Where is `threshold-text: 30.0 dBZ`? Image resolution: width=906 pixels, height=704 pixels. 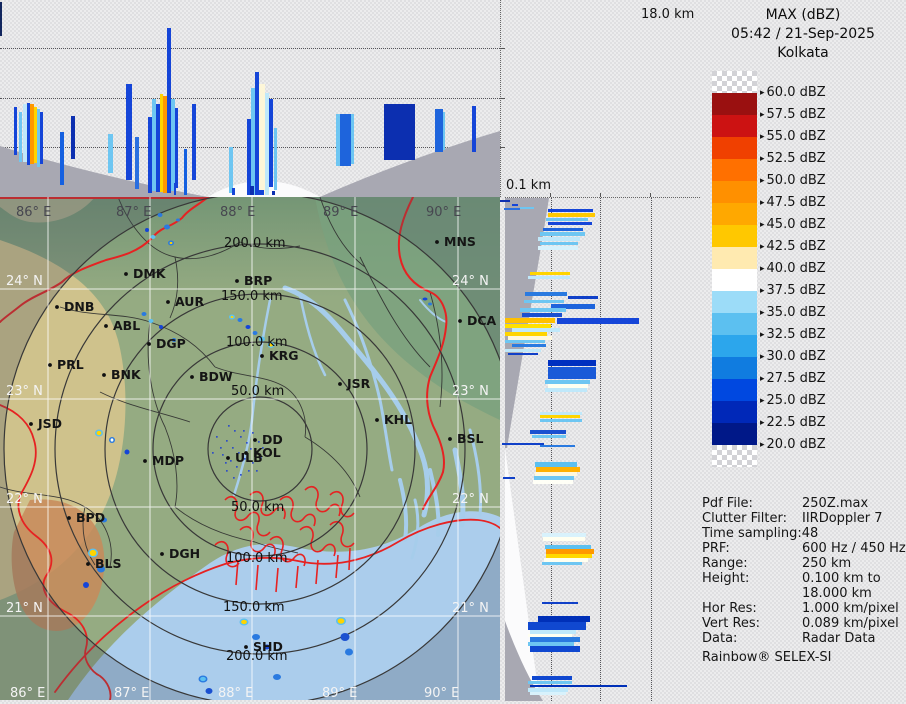
threshold-text: 30.0 dBZ is located at coordinates (796, 356).